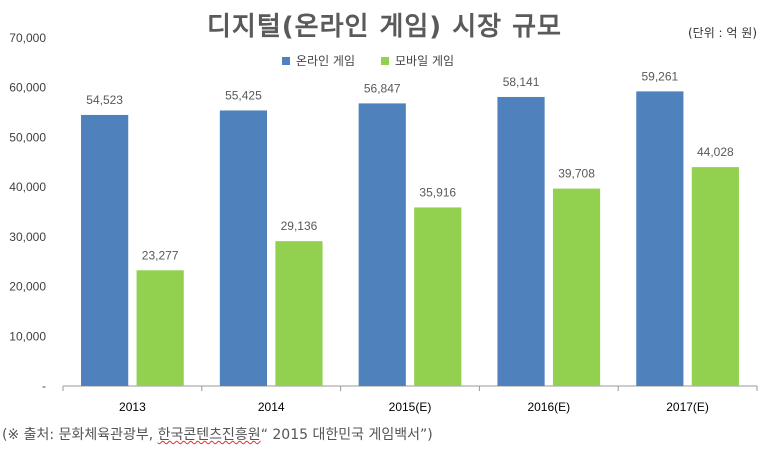  What do you see at coordinates (410, 407) in the screenshot?
I see `x-tick-label: 2015(E)` at bounding box center [410, 407].